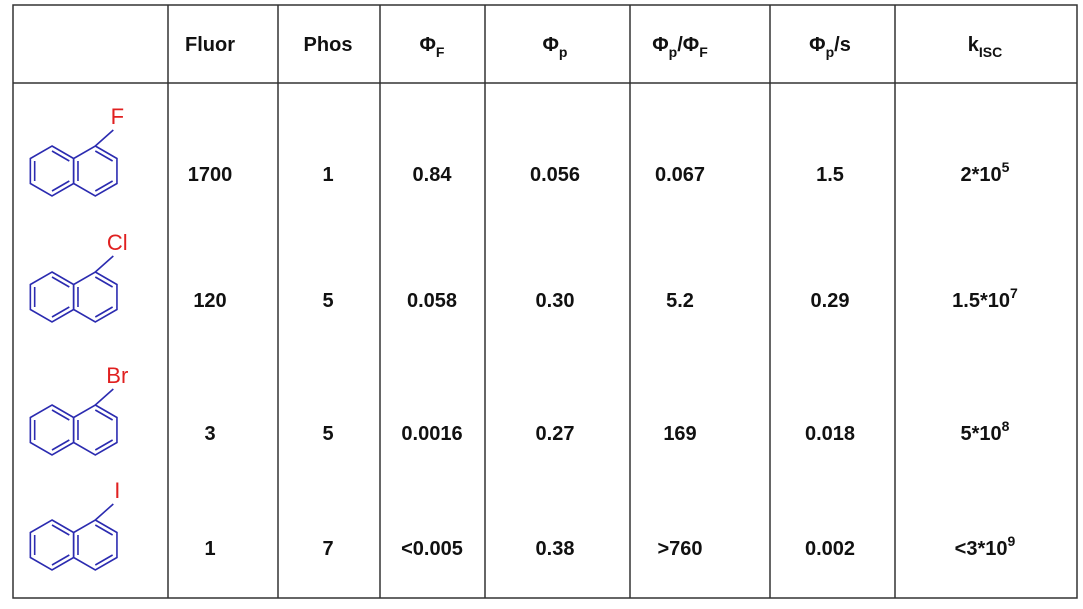  I want to click on column-header: Φp​, so click(555, 46).